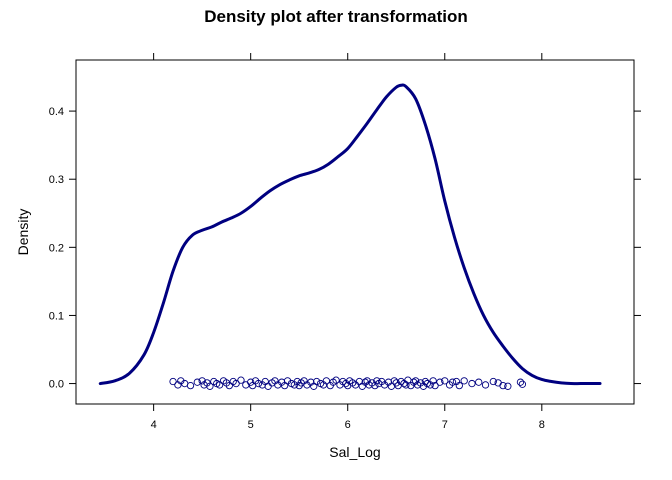  I want to click on x-tick-label: 4, so click(154, 425).